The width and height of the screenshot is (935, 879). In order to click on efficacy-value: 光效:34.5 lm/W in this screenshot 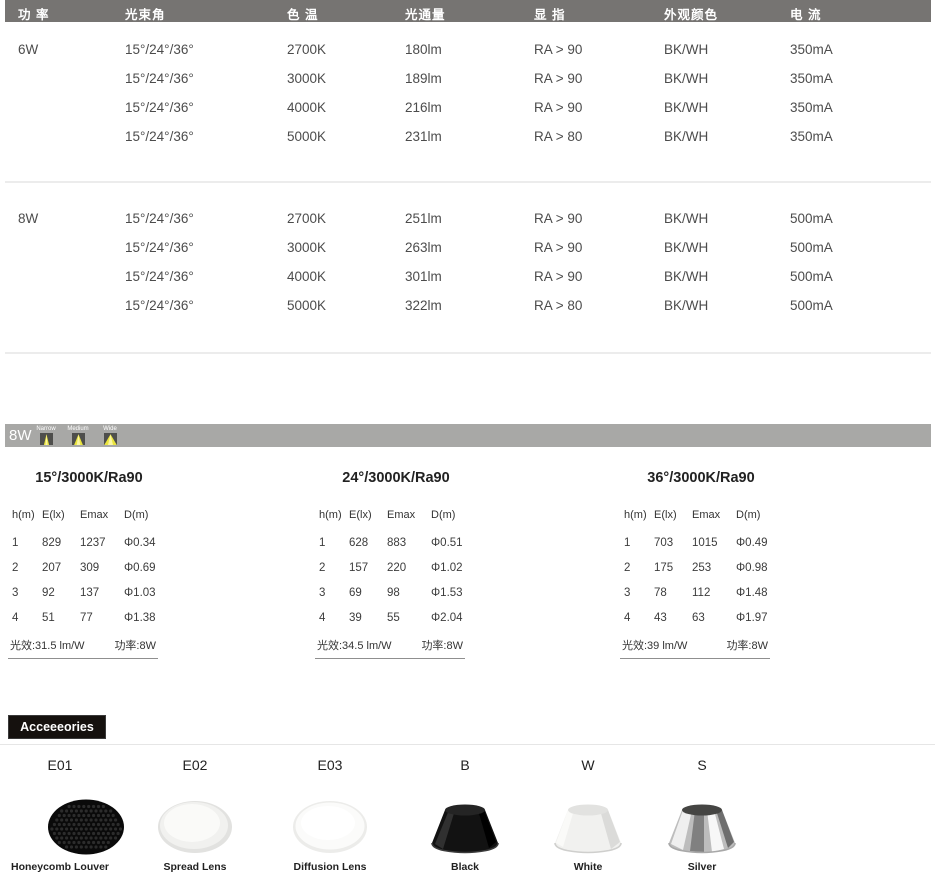, I will do `click(354, 646)`.